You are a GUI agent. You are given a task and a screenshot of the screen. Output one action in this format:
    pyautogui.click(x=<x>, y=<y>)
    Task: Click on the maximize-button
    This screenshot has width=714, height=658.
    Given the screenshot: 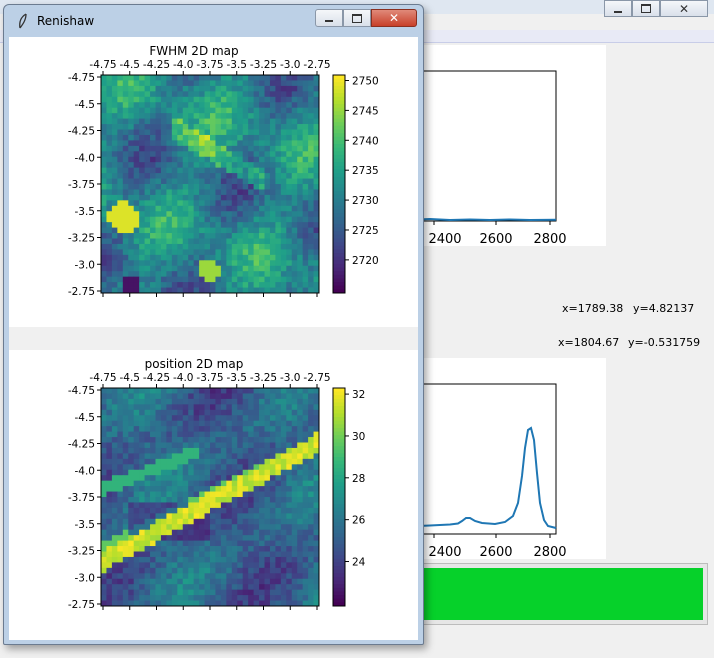 What is the action you would take?
    pyautogui.click(x=357, y=18)
    